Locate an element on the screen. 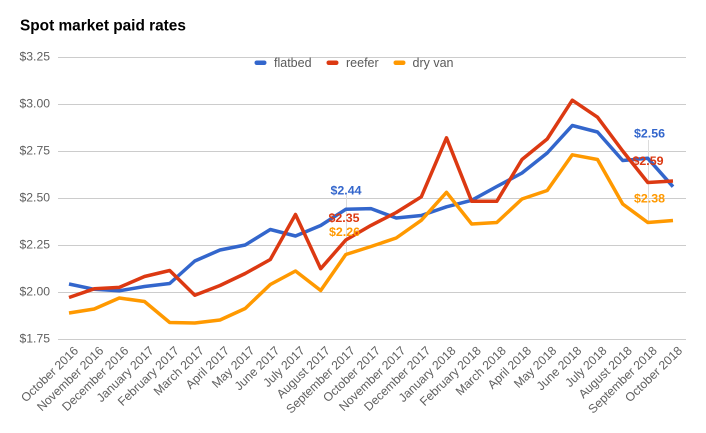  svg-text: $3.00 is located at coordinates (35, 103).